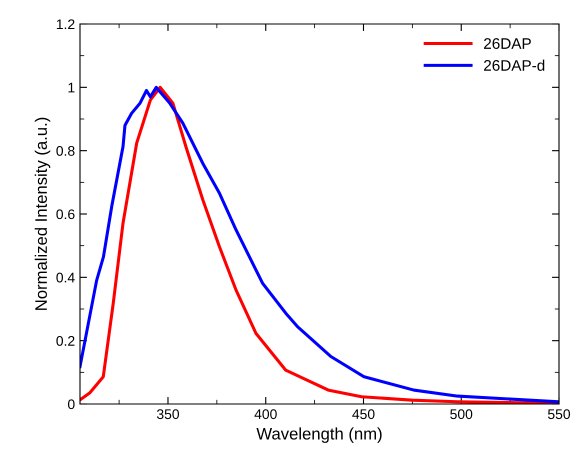  I want to click on y-tick-label: 0.2, so click(65, 341).